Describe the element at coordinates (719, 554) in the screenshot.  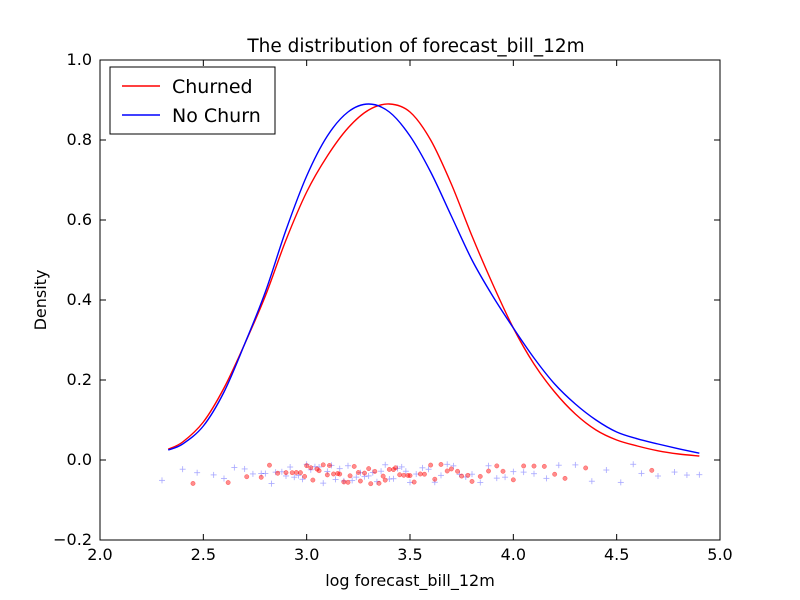
I see `x-tick-label: 5.0` at that location.